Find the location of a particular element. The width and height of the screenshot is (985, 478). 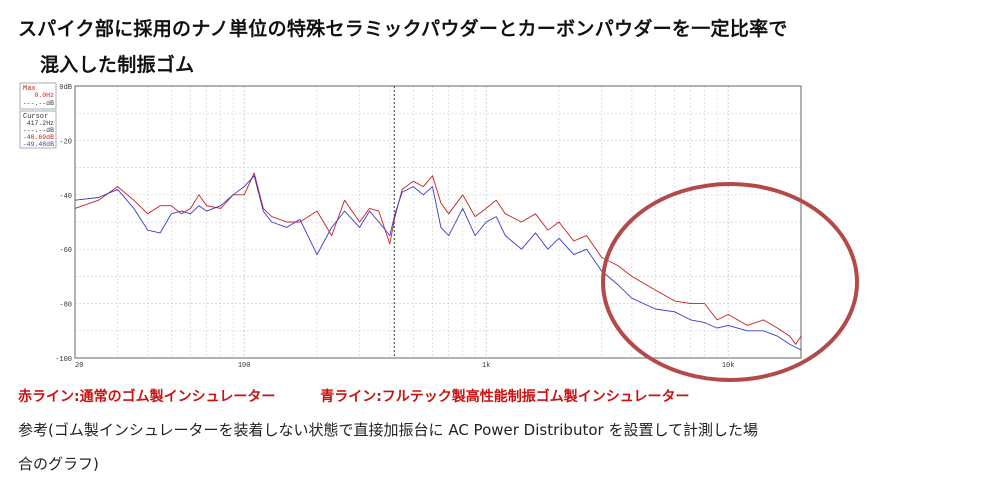

max-readout-box is located at coordinates (38, 96).